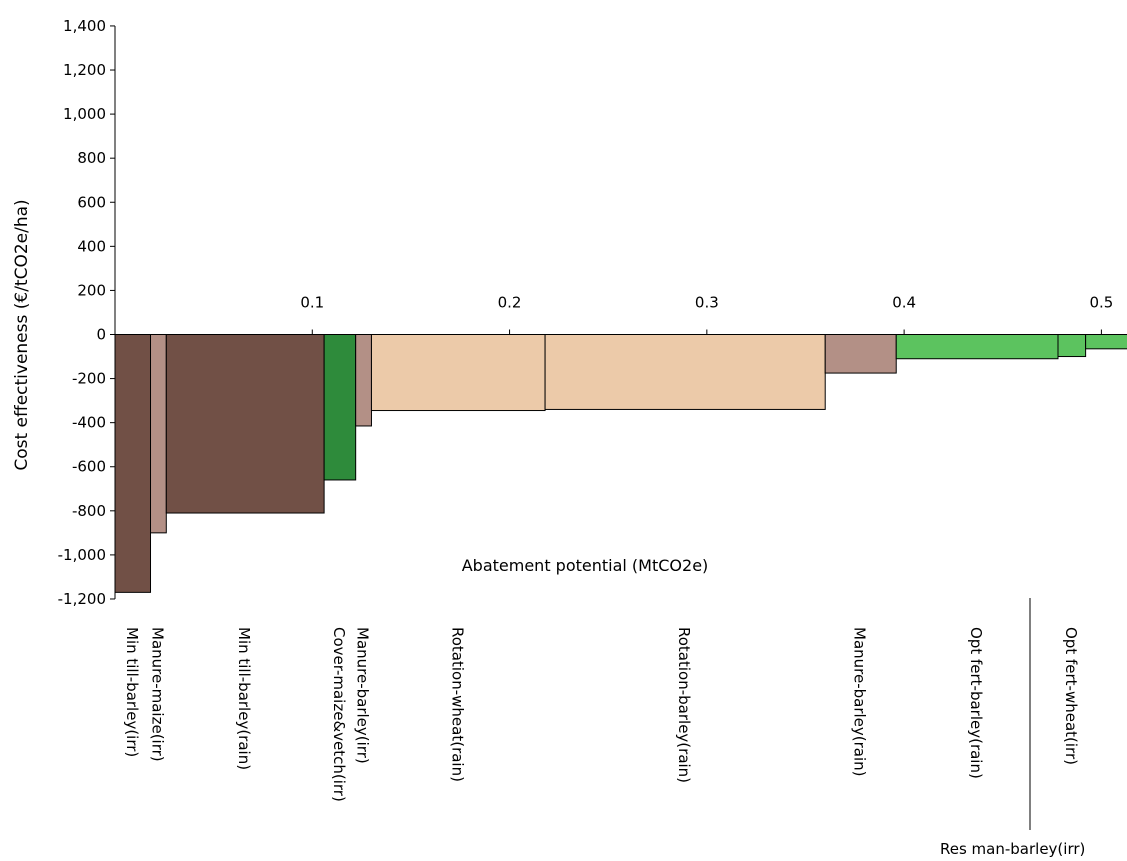 The width and height of the screenshot is (1127, 861). What do you see at coordinates (91, 158) in the screenshot?
I see `y-tick-label: 800` at bounding box center [91, 158].